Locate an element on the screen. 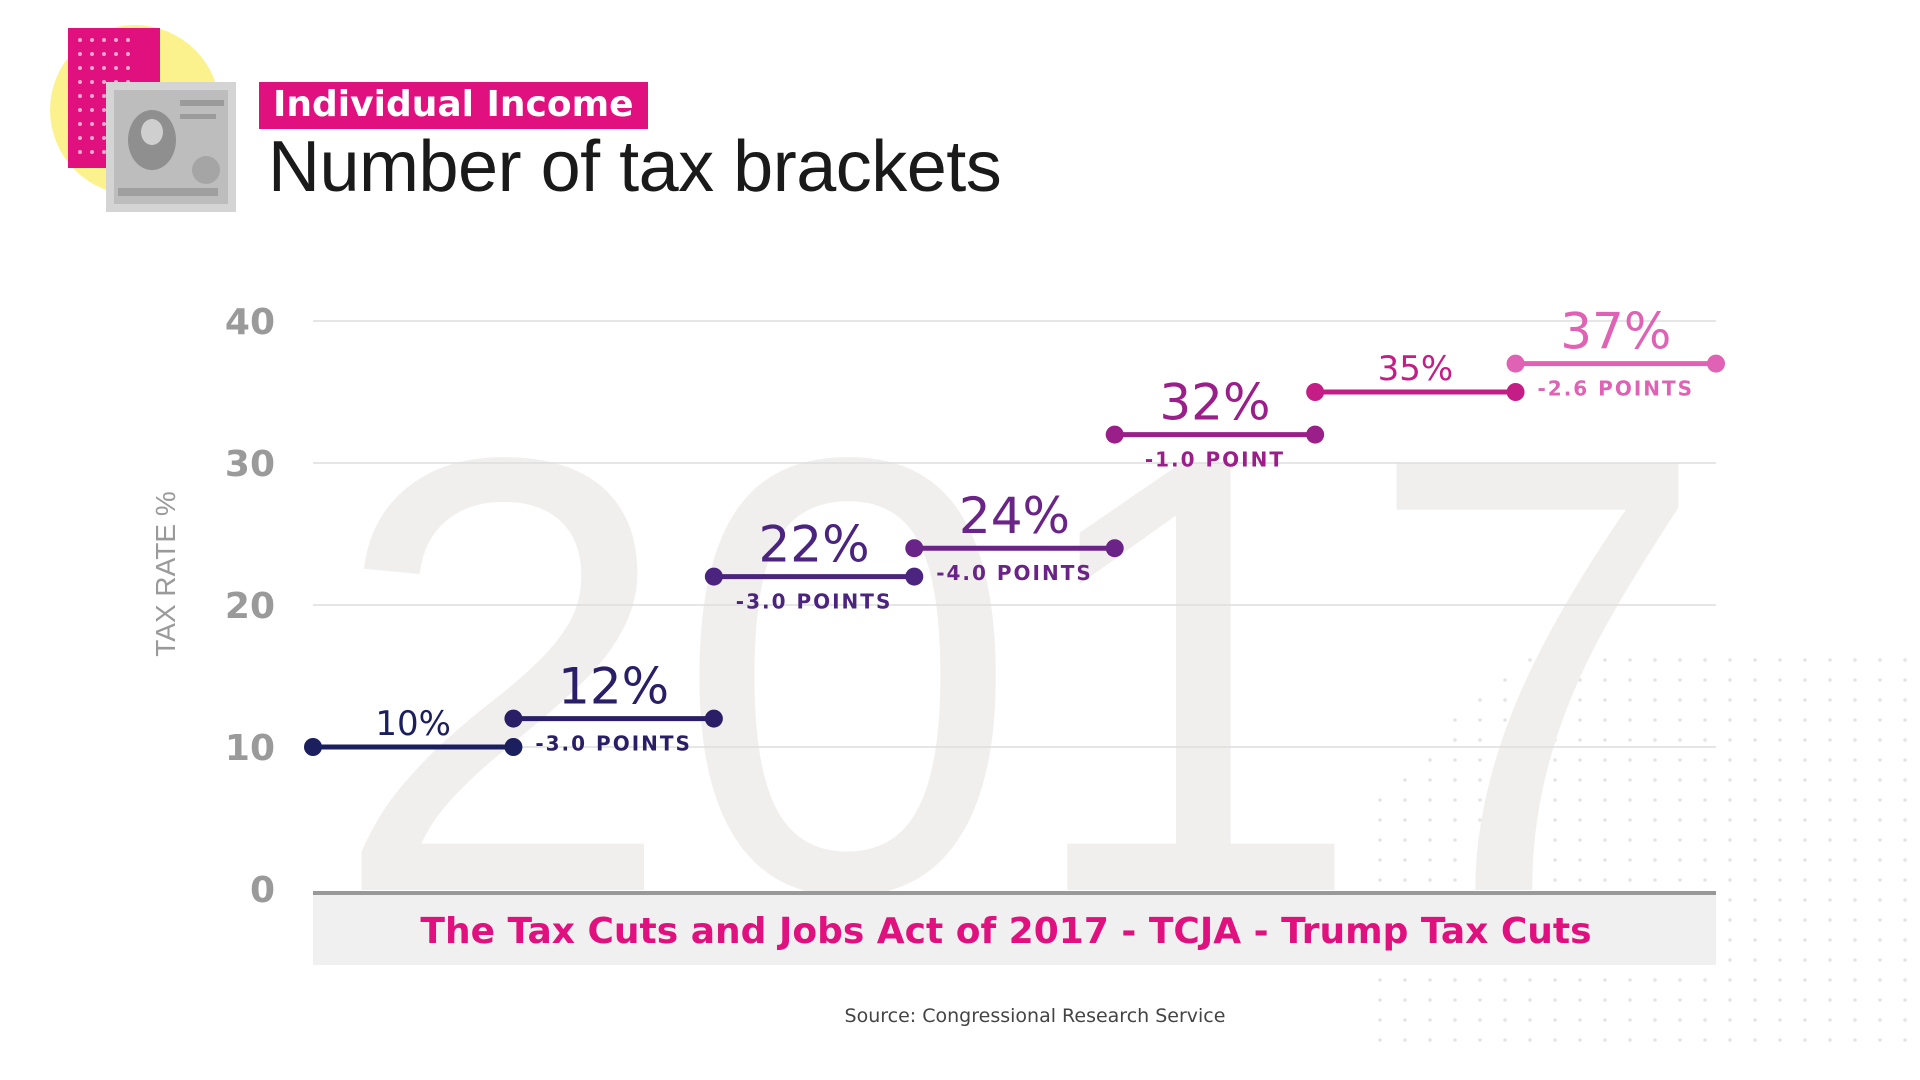 The height and width of the screenshot is (1080, 1920). section-tag: Individual Income is located at coordinates (453, 106).